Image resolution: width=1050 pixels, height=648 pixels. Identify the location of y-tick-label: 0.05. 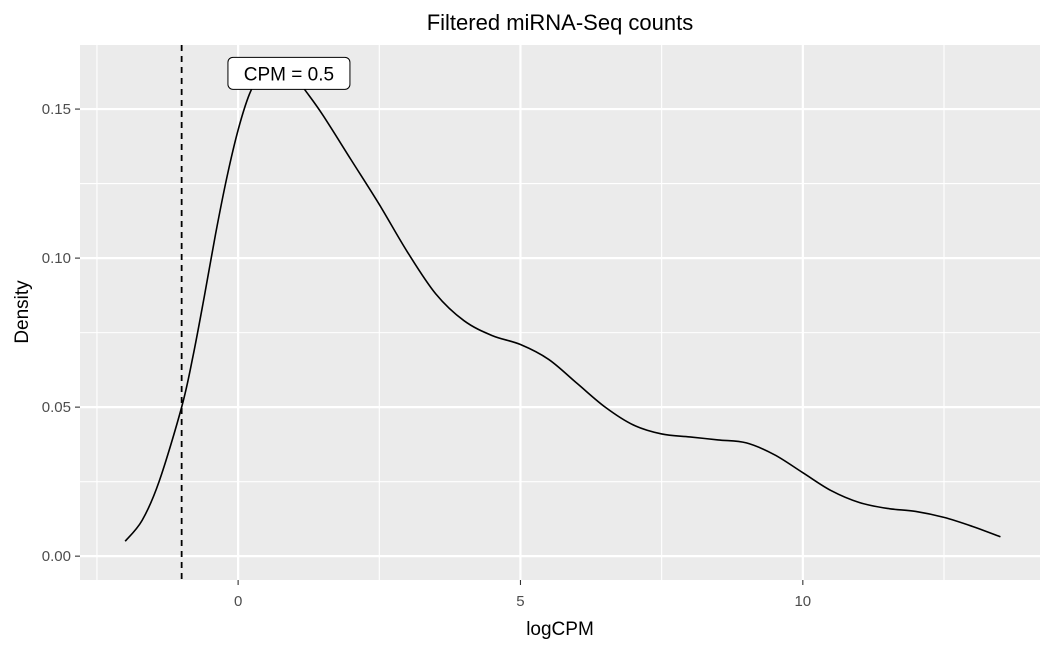
(56, 407).